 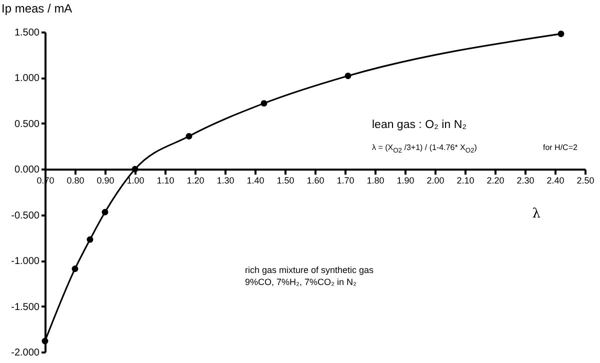 What do you see at coordinates (375, 181) in the screenshot?
I see `x-tick-label: 1.80` at bounding box center [375, 181].